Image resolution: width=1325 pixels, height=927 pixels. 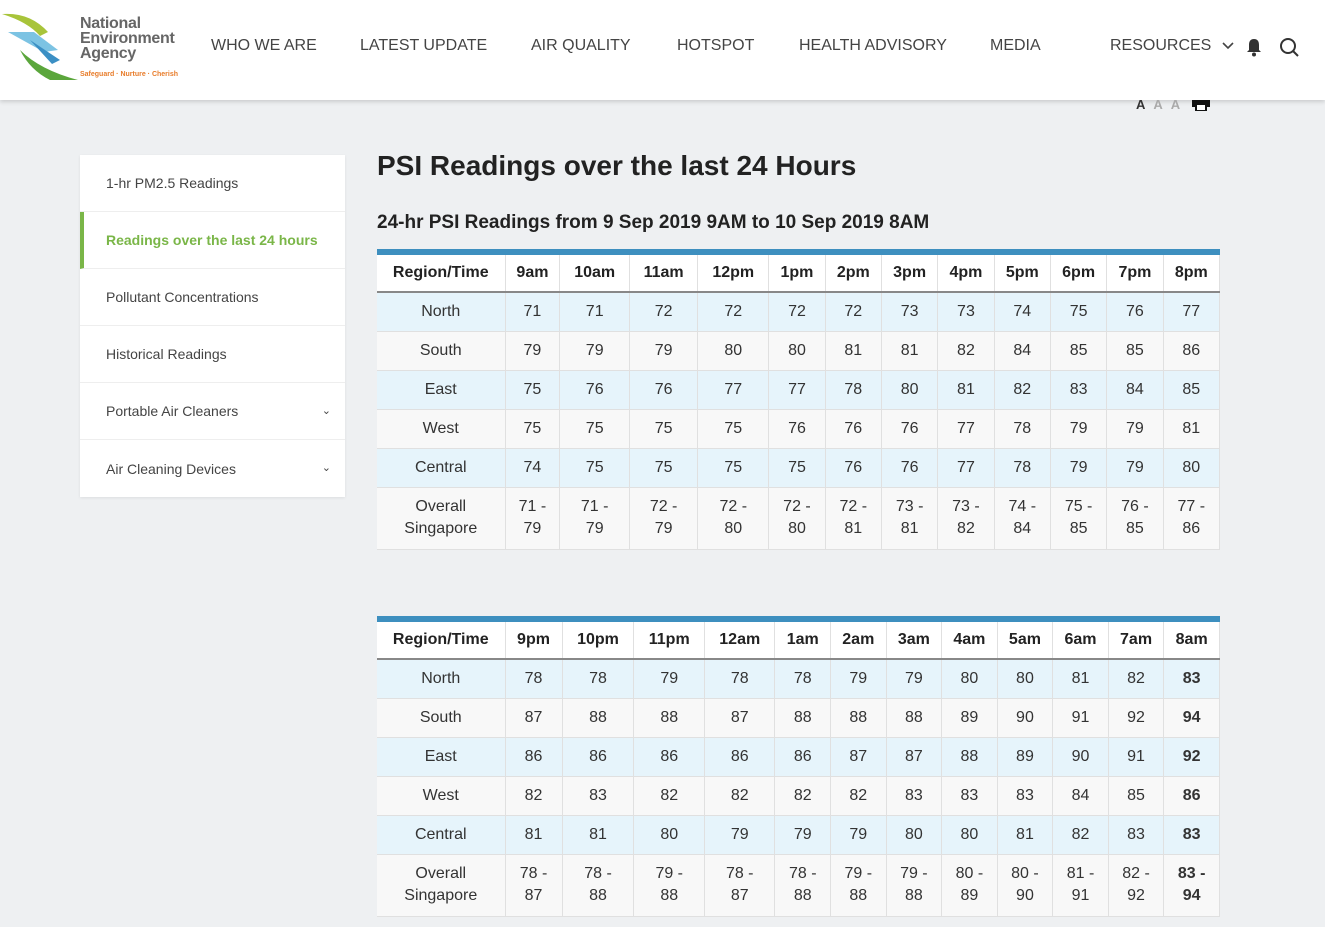 I want to click on nav-resources-label: RESOURCES, so click(x=1161, y=45).